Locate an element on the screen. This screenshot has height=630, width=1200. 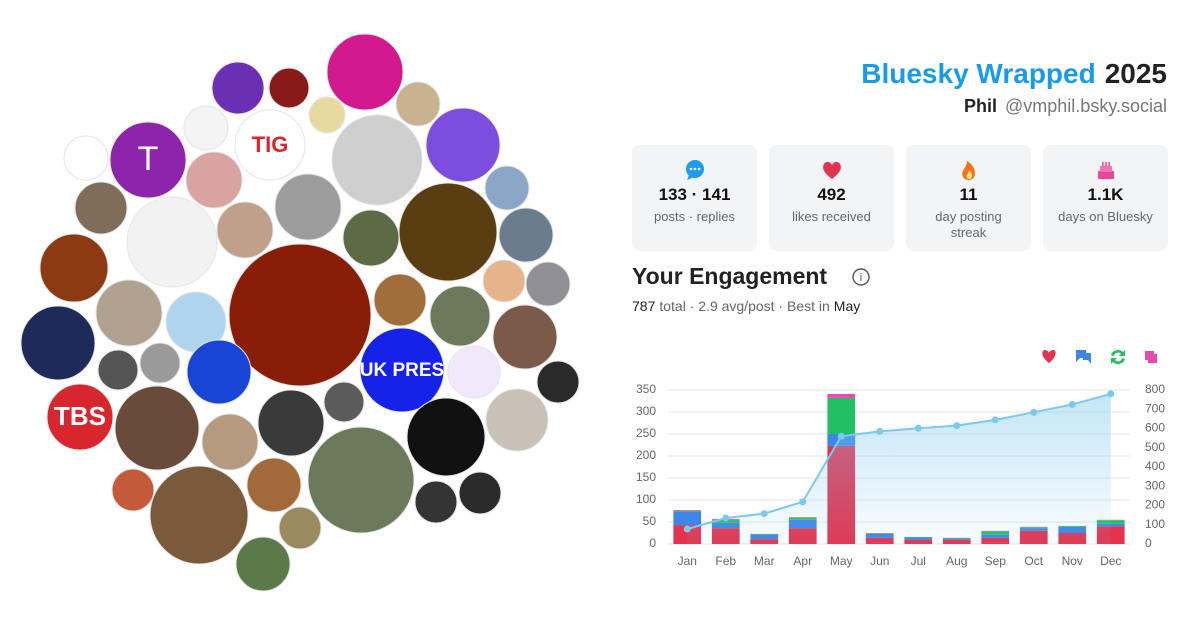
stat-card: 133 · 141 posts · replies is located at coordinates (694, 198).